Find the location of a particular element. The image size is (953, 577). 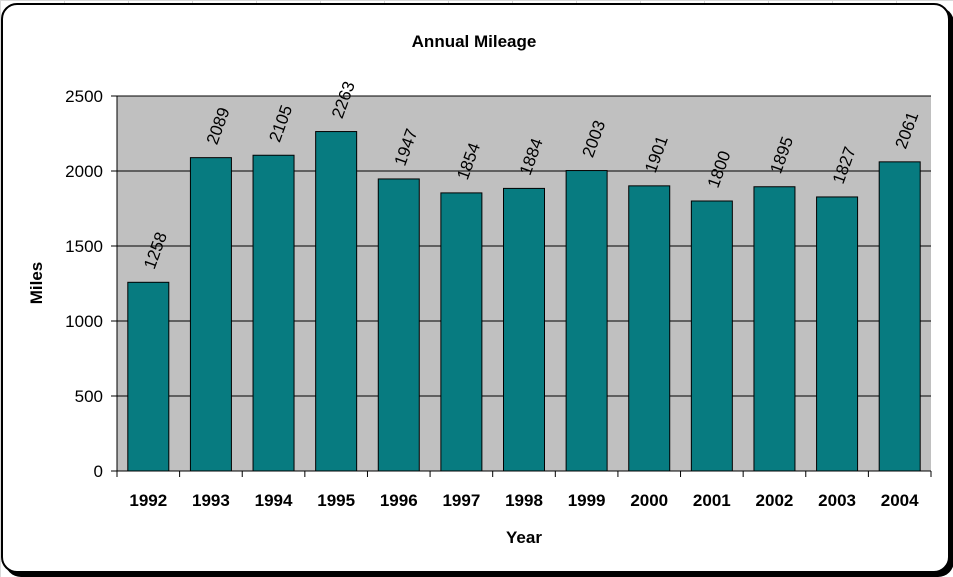

x-tick-label-1998: 1998 is located at coordinates (524, 500).